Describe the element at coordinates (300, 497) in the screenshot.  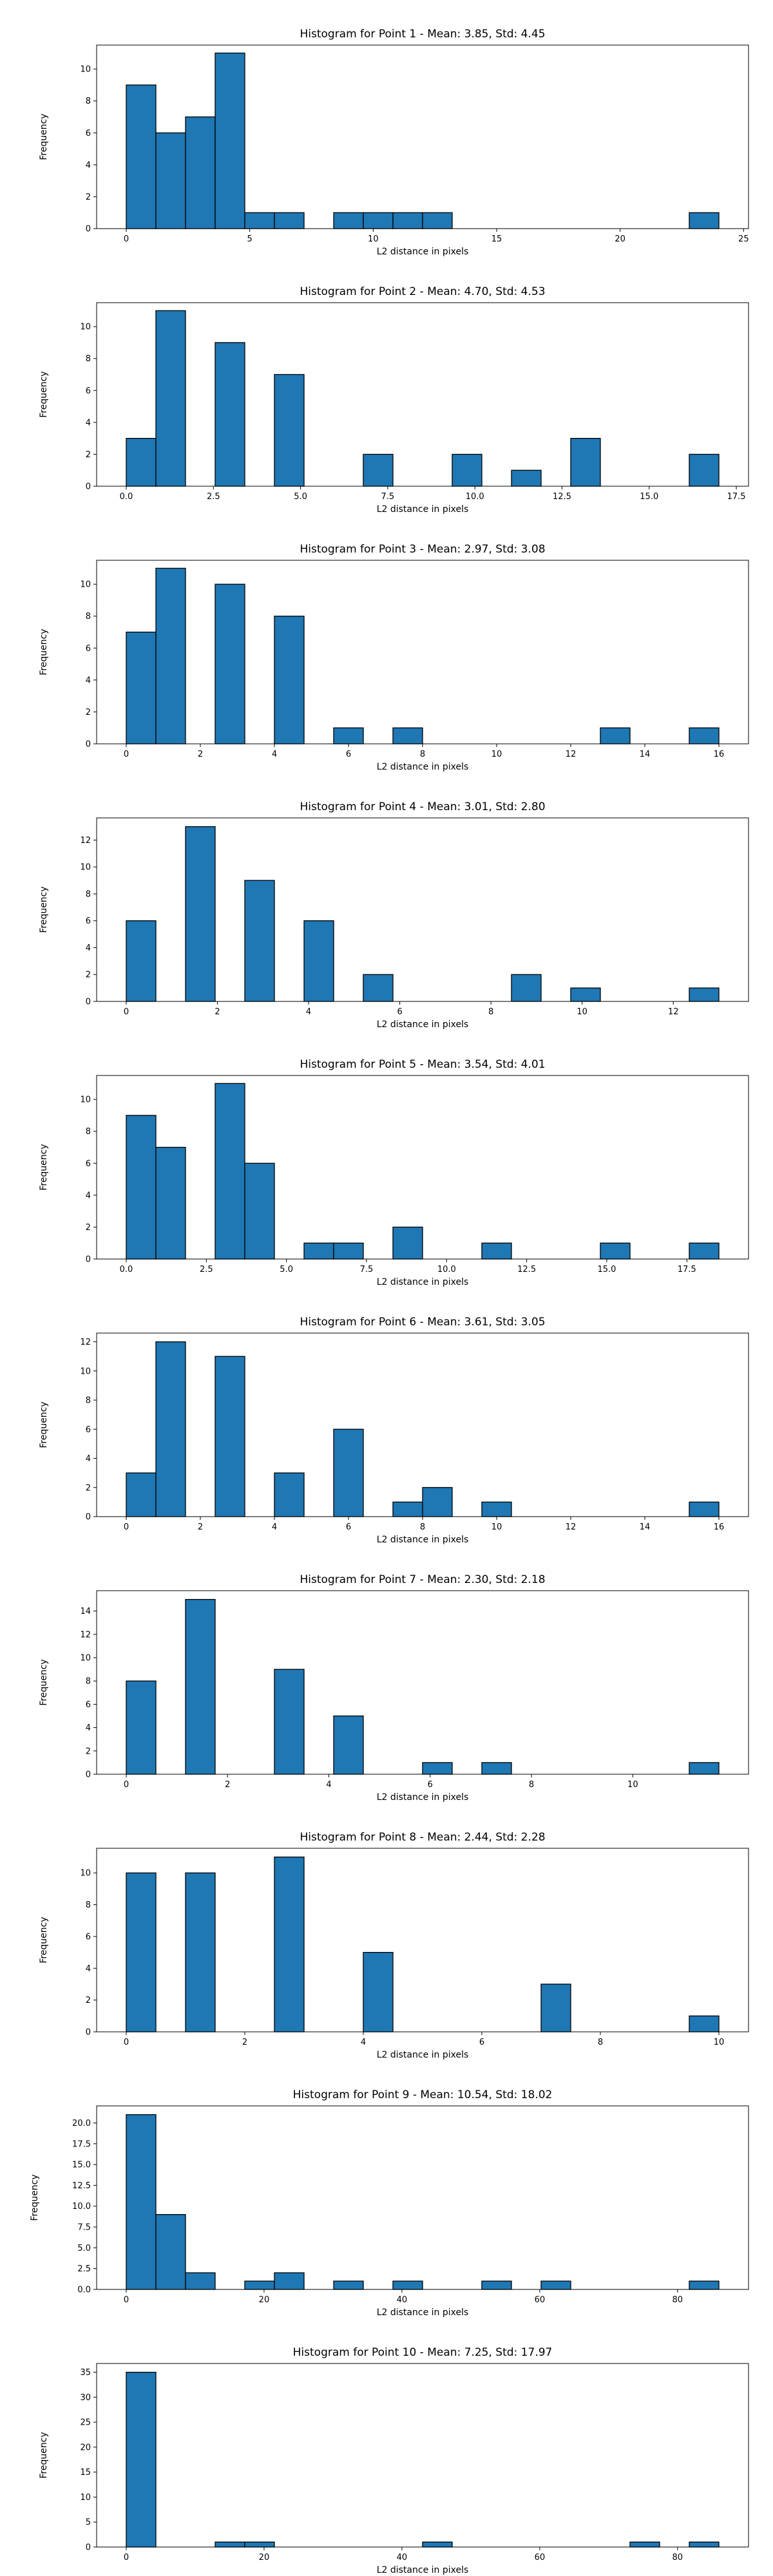
I see `x-tick-label: 5.0` at that location.